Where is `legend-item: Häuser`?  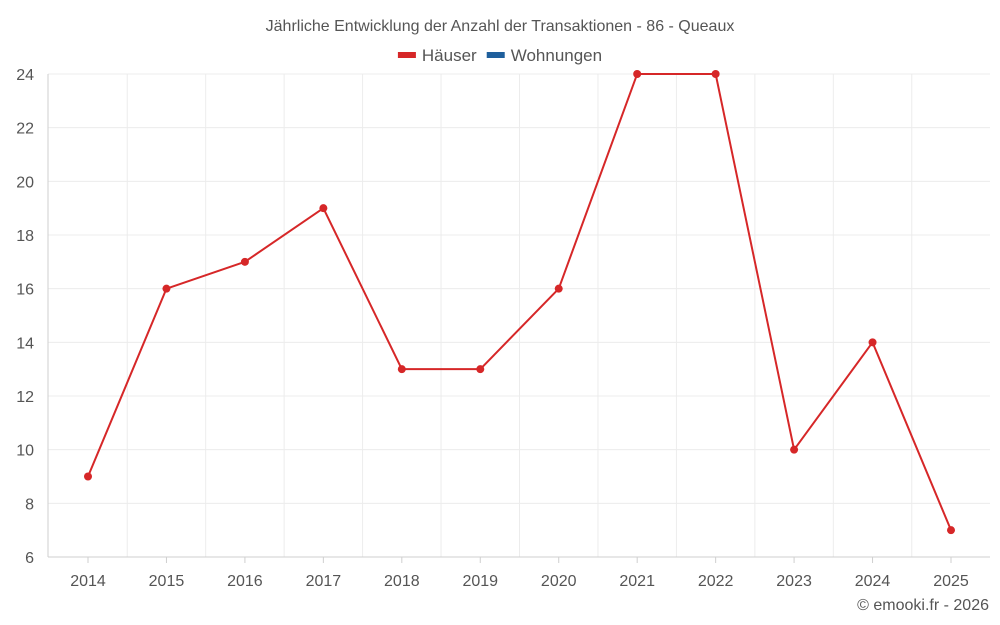
legend-item: Häuser is located at coordinates (437, 55).